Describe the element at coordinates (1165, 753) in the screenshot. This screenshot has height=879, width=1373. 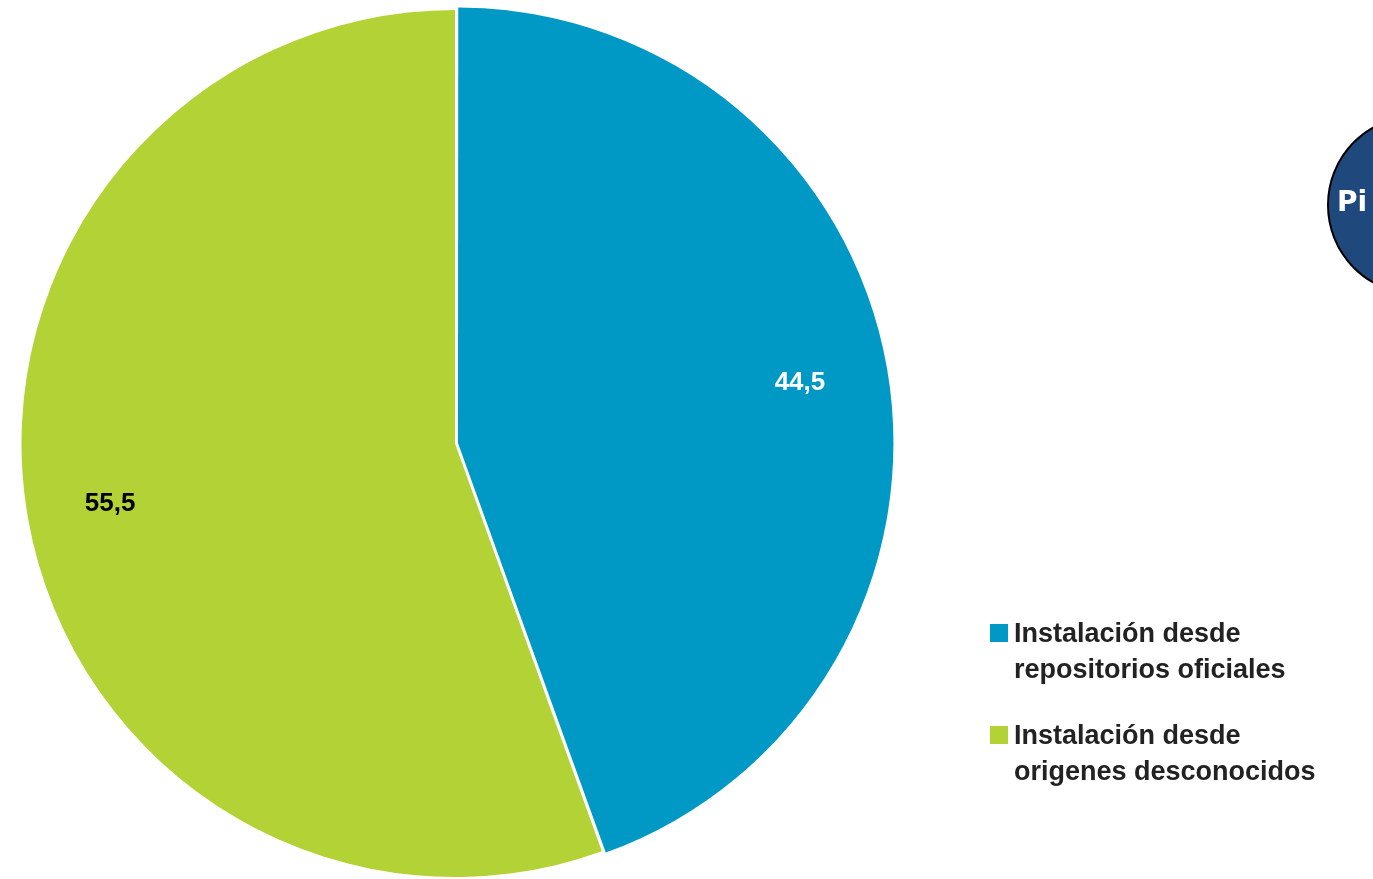
I see `legend-label: Instalación desde origenes desconocidos` at that location.